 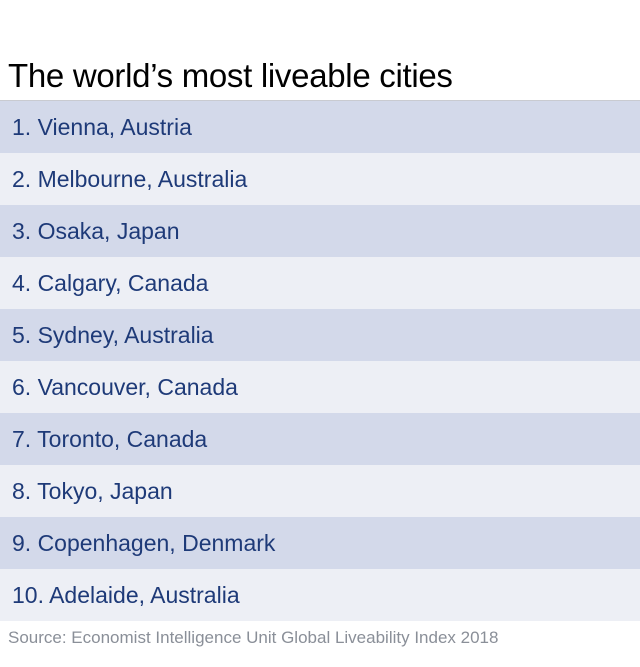 I want to click on list-item: 10. Adelaide, Australia, so click(x=320, y=595).